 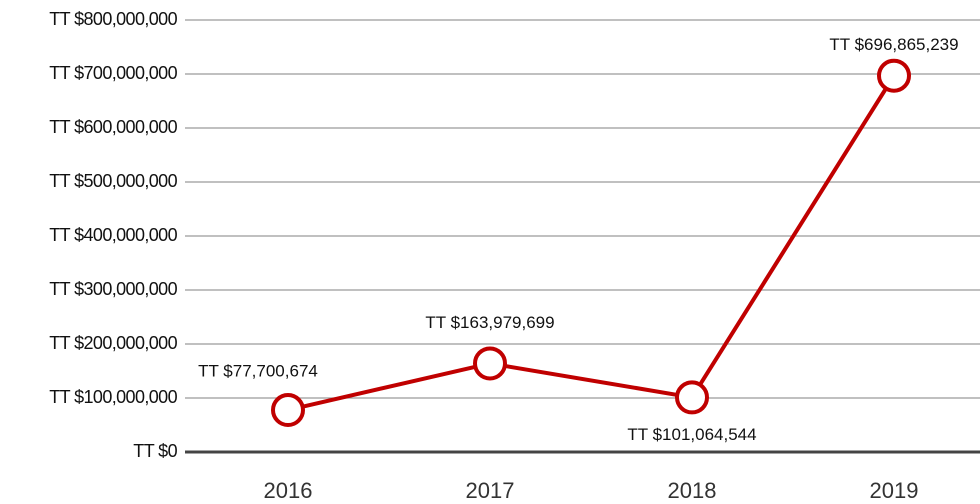 What do you see at coordinates (893, 44) in the screenshot?
I see `data-label: TT $696,865,239` at bounding box center [893, 44].